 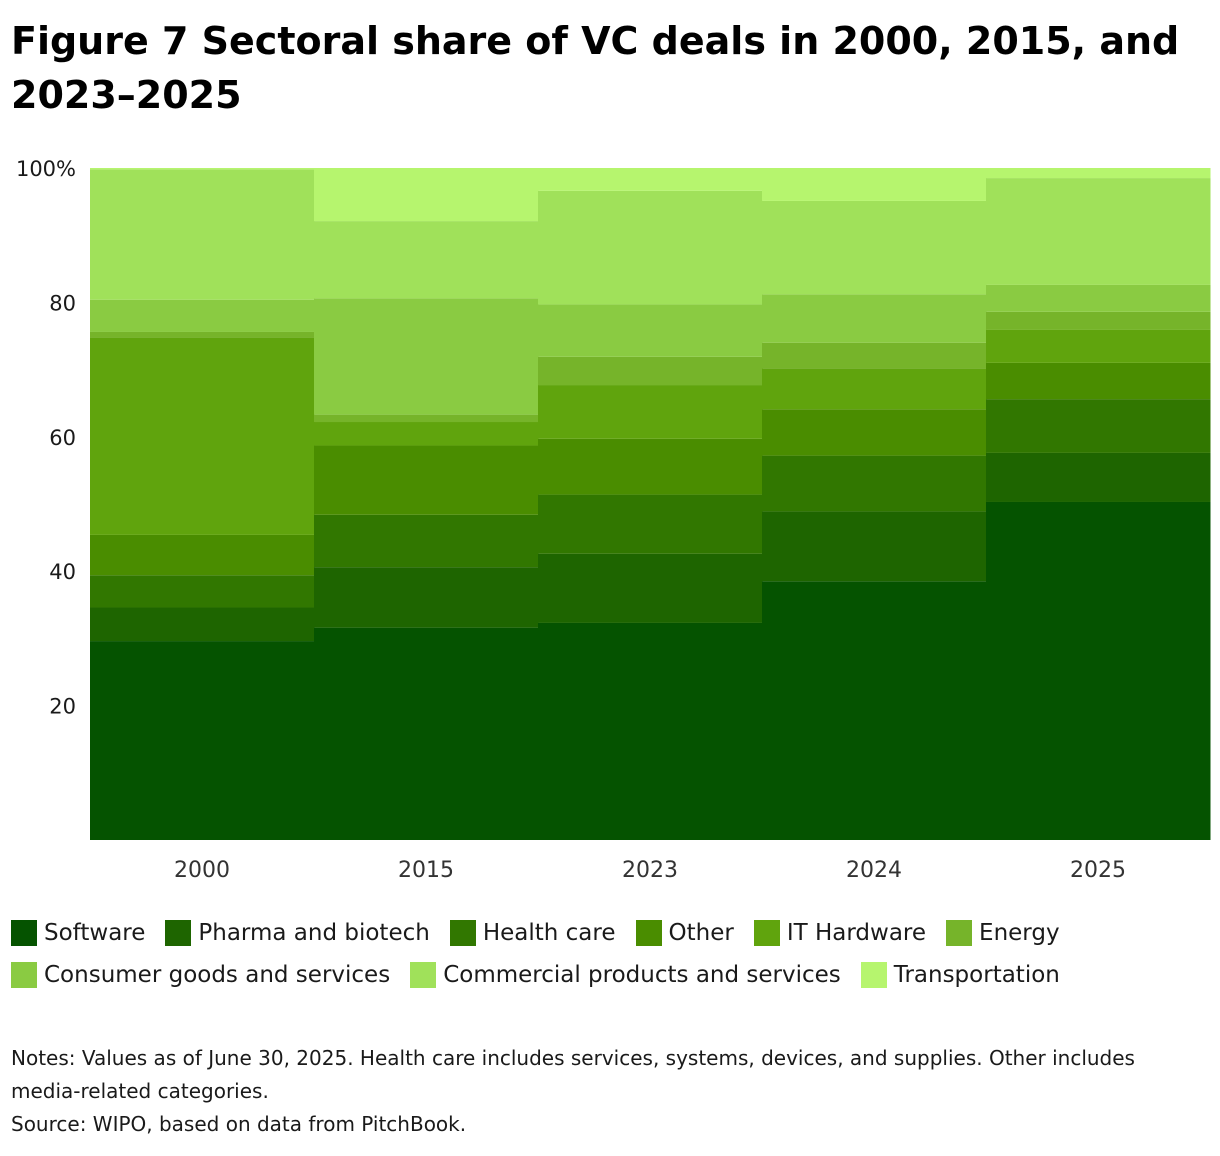 I want to click on bar-commercial-products-and-services-2025, so click(x=1098, y=231).